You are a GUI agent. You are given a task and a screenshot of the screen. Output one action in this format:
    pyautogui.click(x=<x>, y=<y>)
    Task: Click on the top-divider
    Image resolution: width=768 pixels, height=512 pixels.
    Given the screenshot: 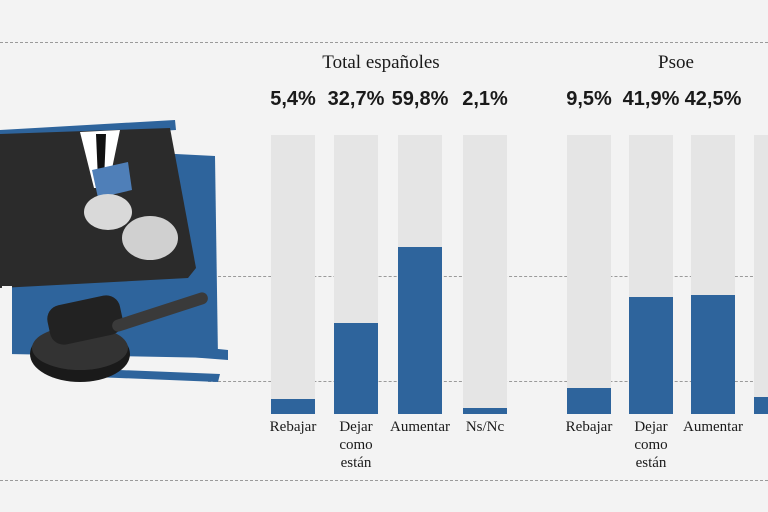 What is the action you would take?
    pyautogui.click(x=384, y=42)
    